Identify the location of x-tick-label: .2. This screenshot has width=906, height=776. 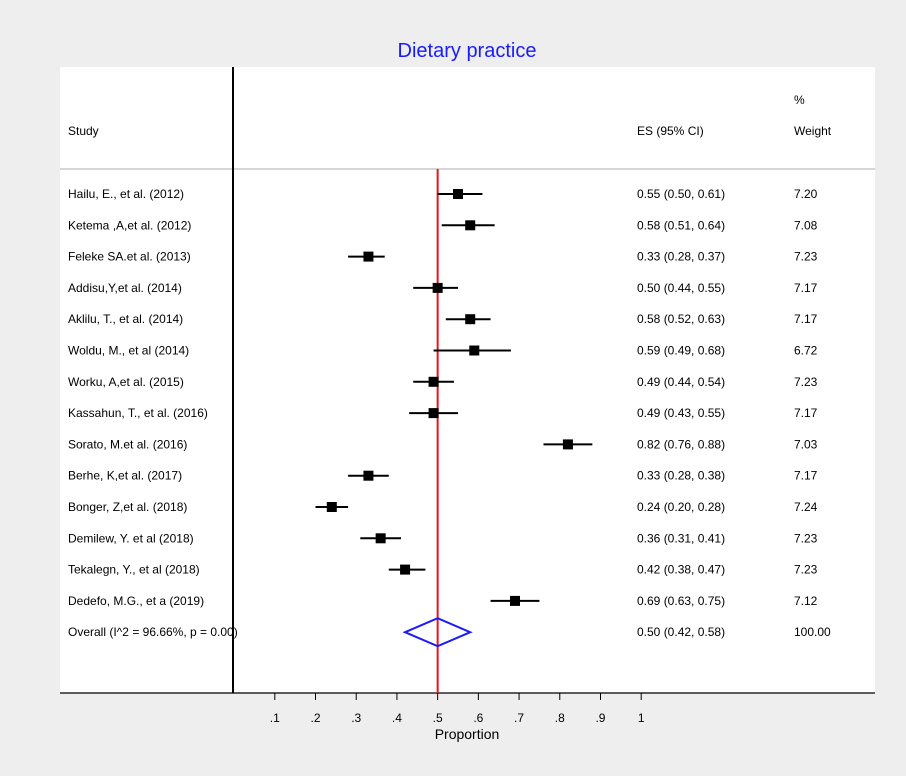
(316, 718).